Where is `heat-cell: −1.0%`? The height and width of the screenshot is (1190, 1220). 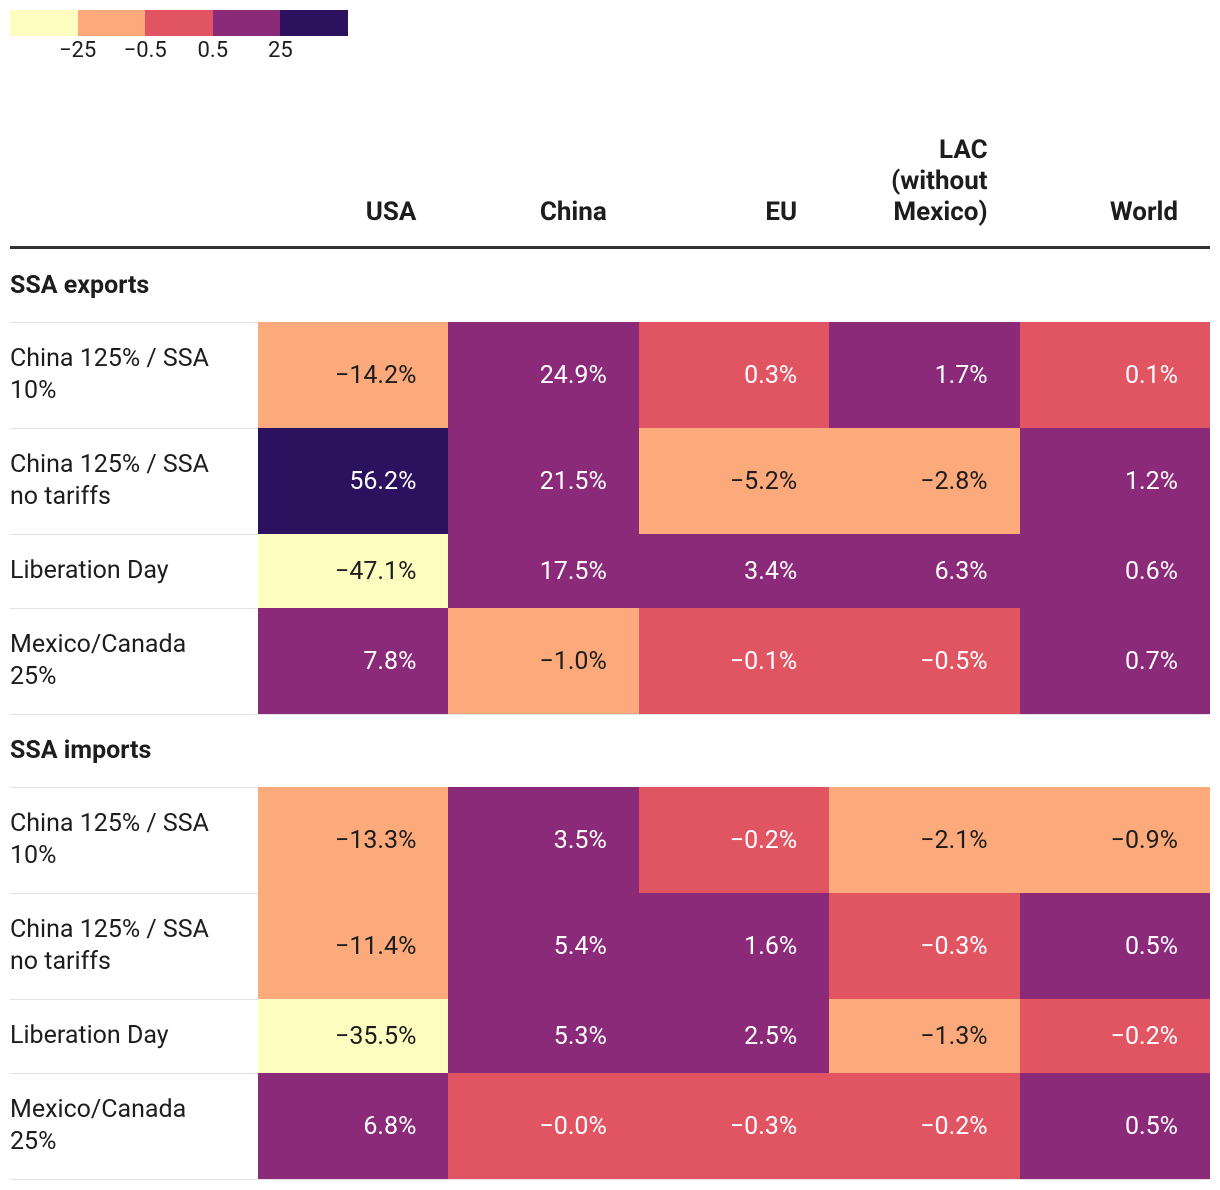 heat-cell: −1.0% is located at coordinates (543, 661).